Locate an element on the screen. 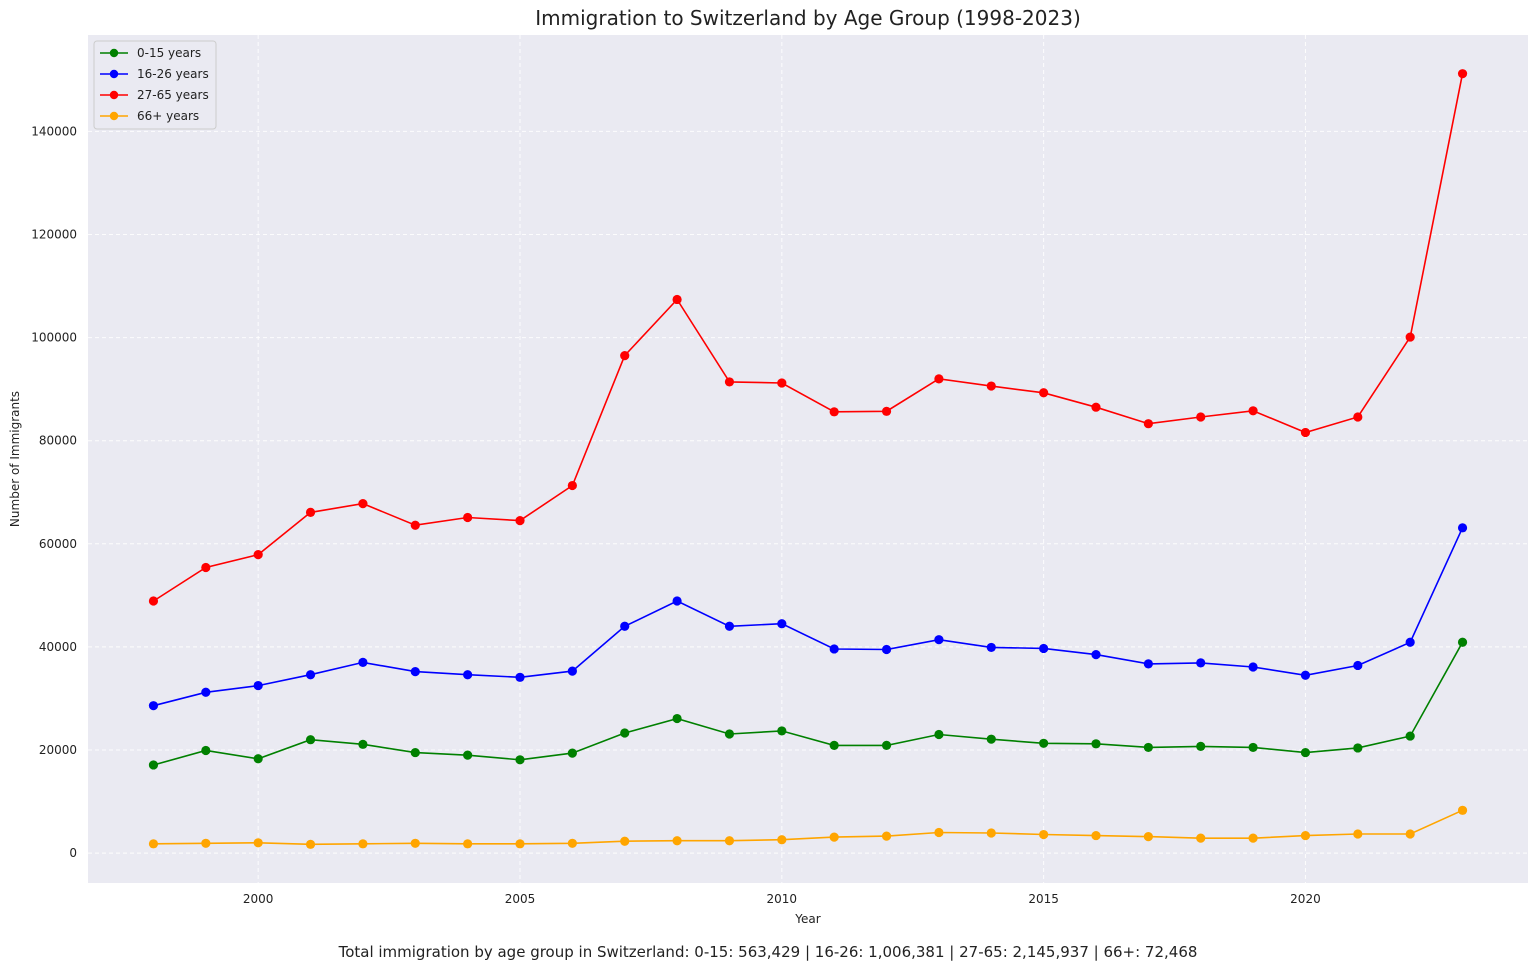  y-tick-label: 140000 is located at coordinates (54, 131).